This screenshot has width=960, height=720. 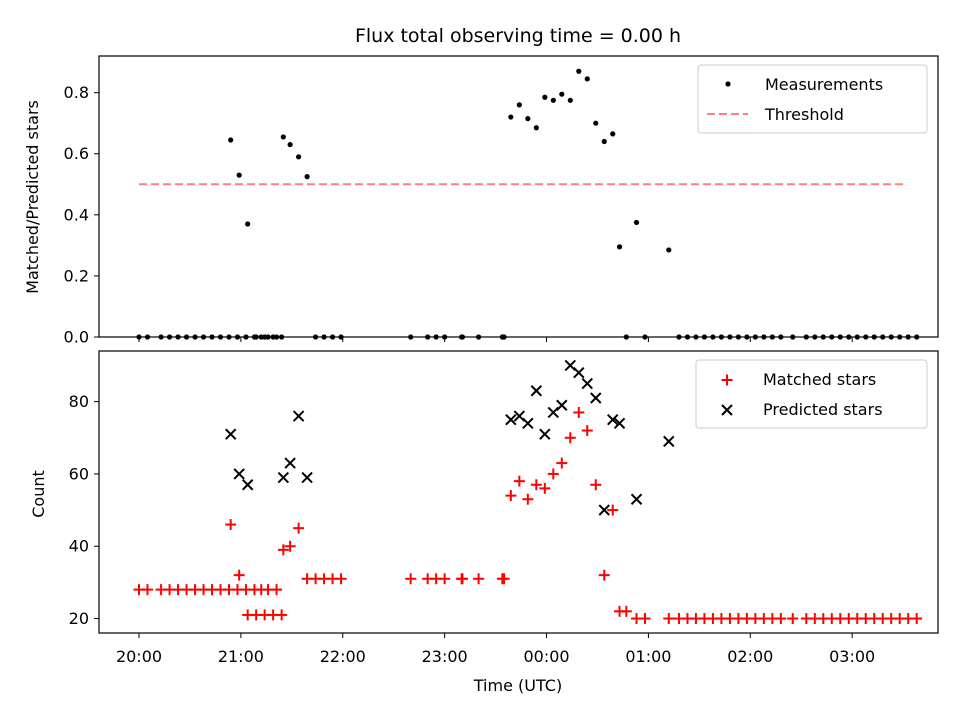 What do you see at coordinates (38, 494) in the screenshot?
I see `bottom-y-axis-label: Count` at bounding box center [38, 494].